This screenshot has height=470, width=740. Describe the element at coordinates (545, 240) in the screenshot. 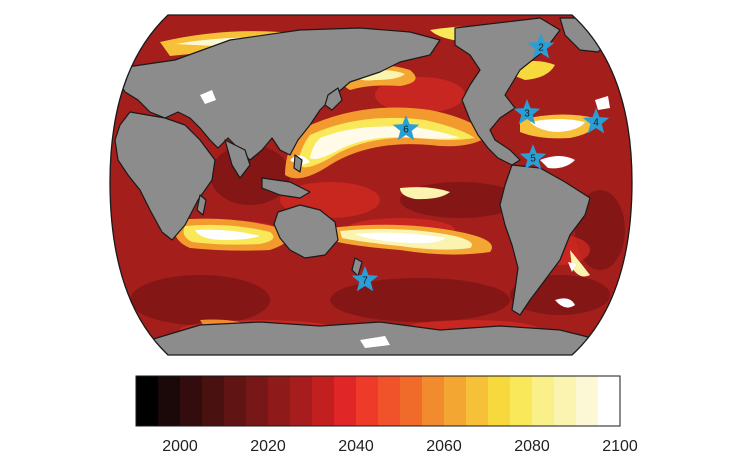

I see `land-south-america` at that location.